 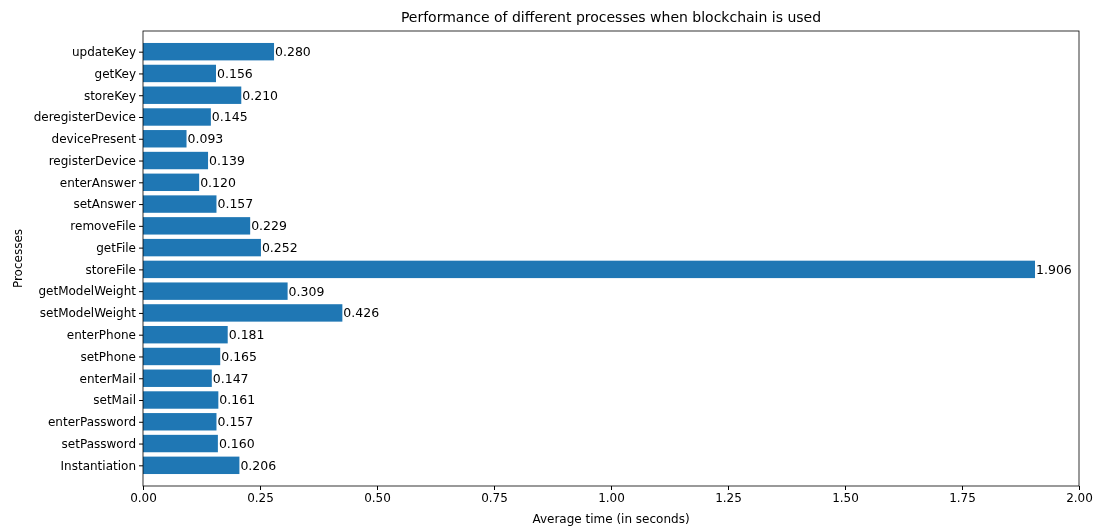 I want to click on y-tick-label: enterMail, so click(x=107, y=378).